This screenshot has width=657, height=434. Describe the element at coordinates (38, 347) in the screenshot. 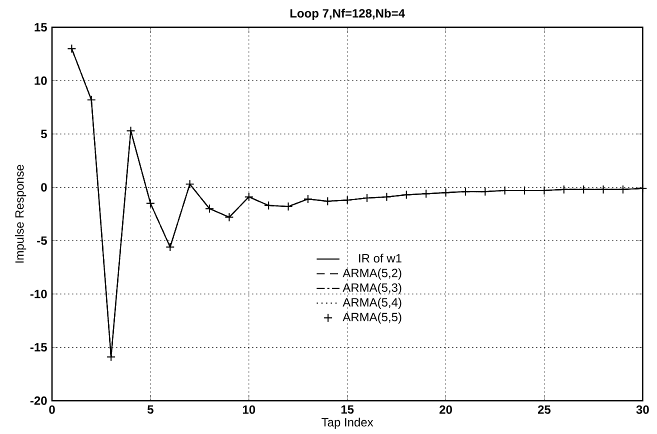

I see `y-tick-label: -15` at that location.